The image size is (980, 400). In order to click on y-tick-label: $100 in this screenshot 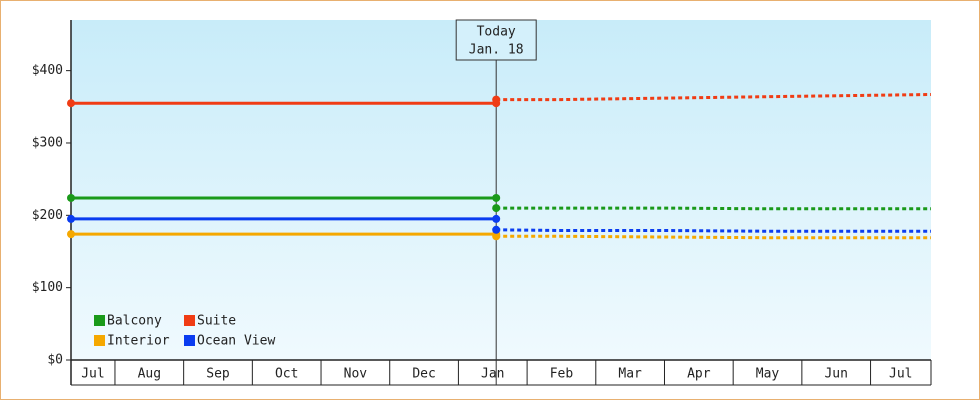, I will do `click(47, 287)`.